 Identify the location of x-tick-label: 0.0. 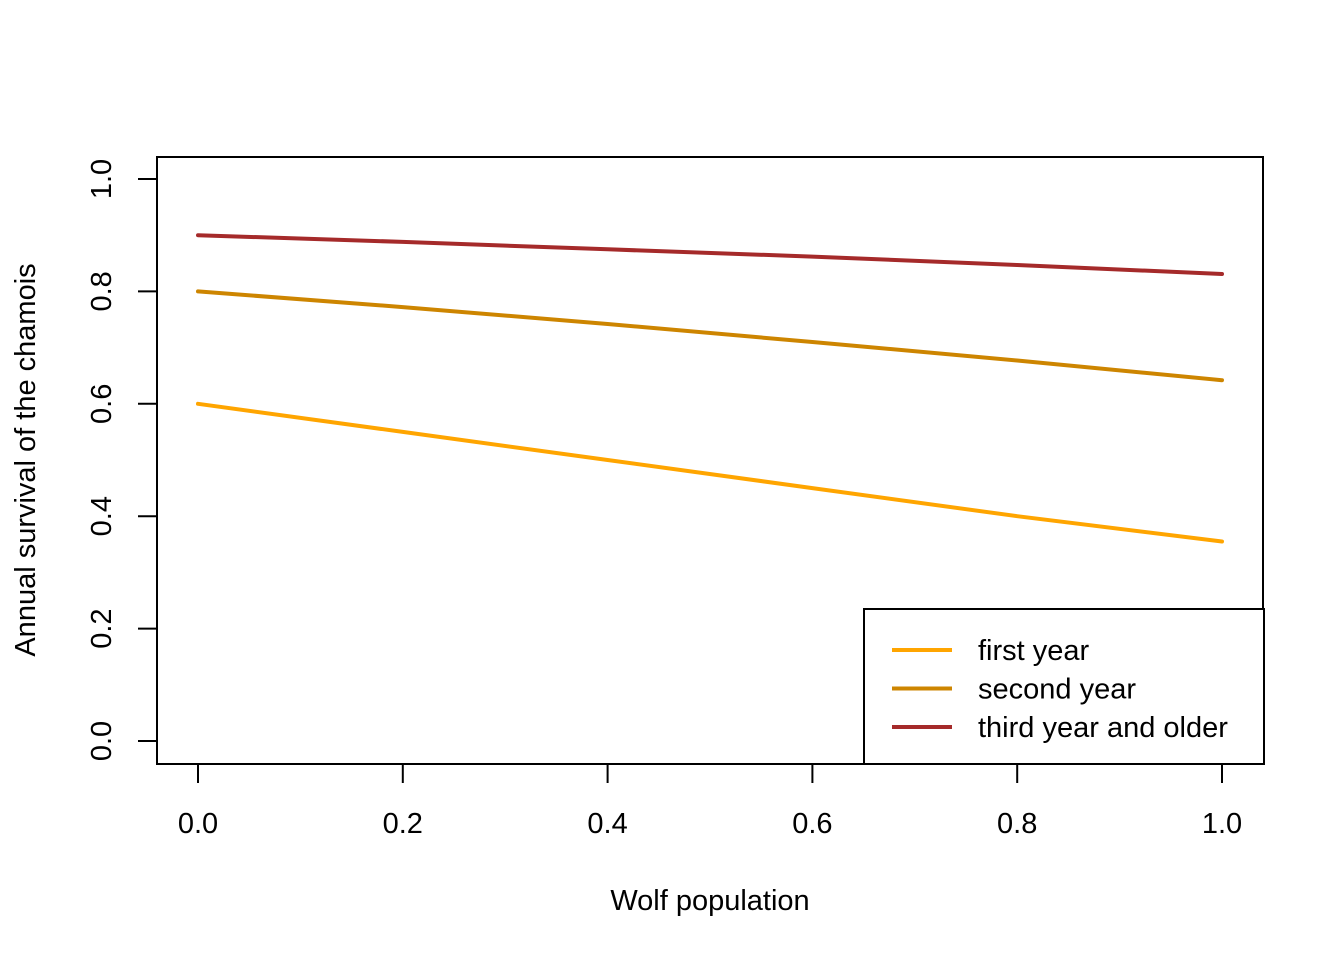
(198, 824).